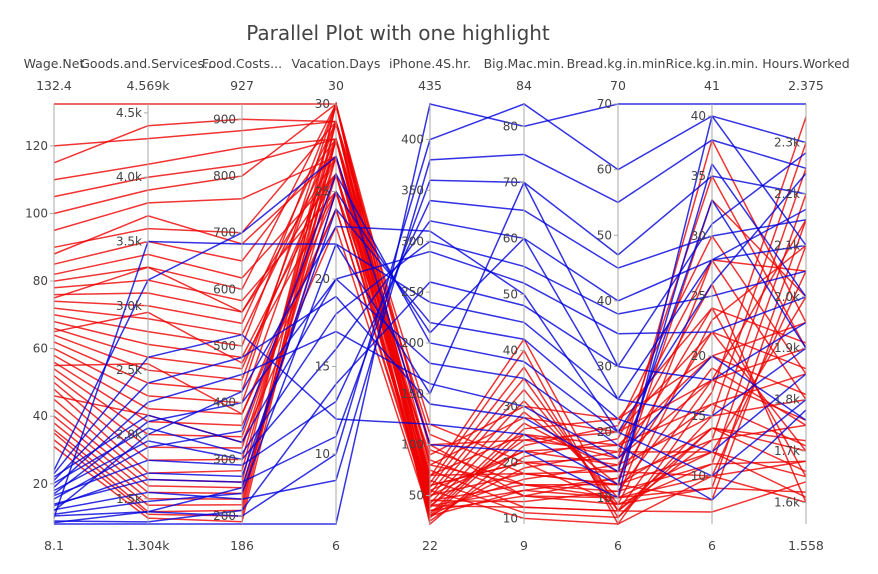 This screenshot has height=574, width=878. What do you see at coordinates (510, 294) in the screenshot?
I see `tick-label-5-4: 50` at bounding box center [510, 294].